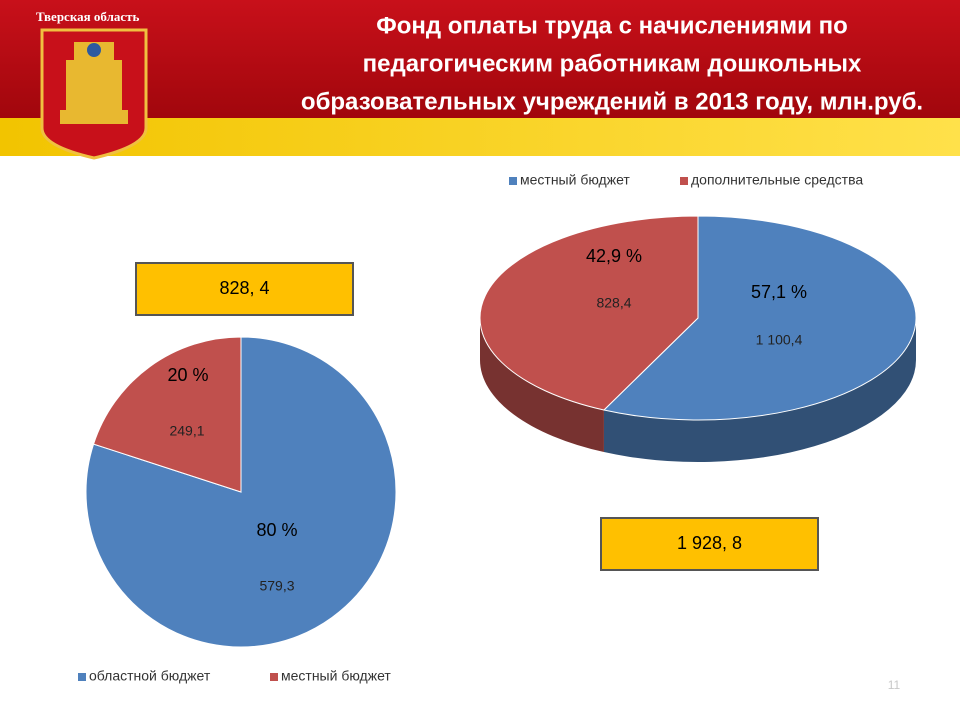  Describe the element at coordinates (611, 25) in the screenshot. I see `slide-title: Фонд оплаты труда с начислениями по` at that location.